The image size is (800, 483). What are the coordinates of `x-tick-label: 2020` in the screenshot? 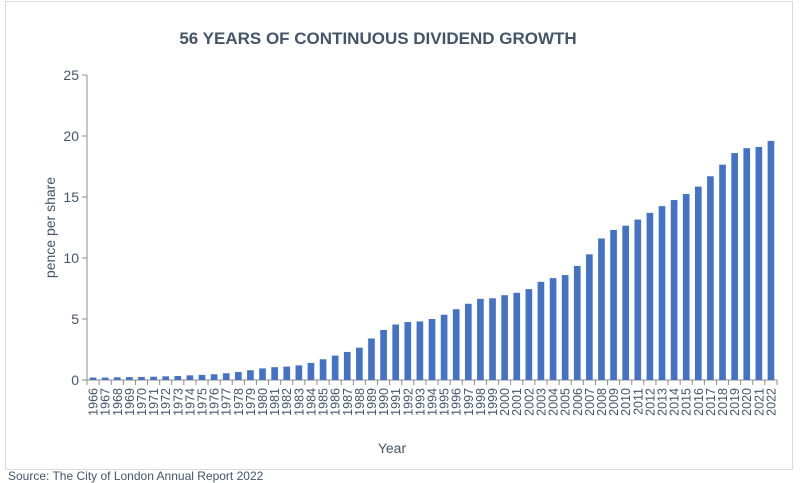 It's located at (747, 402).